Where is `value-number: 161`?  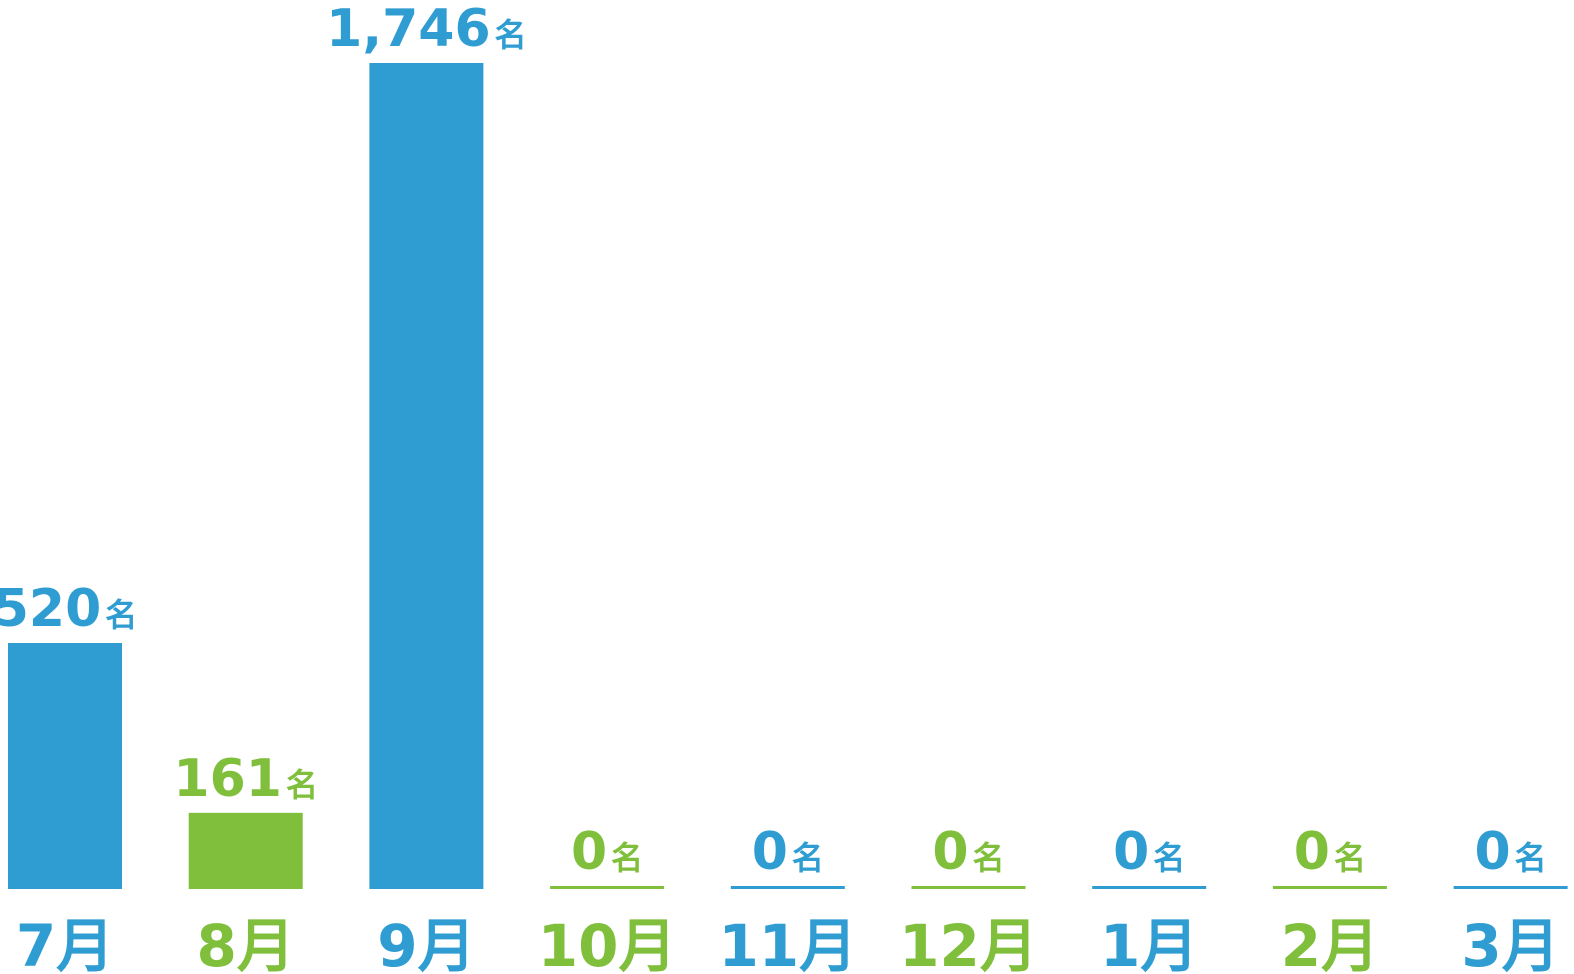 value-number: 161 is located at coordinates (227, 779).